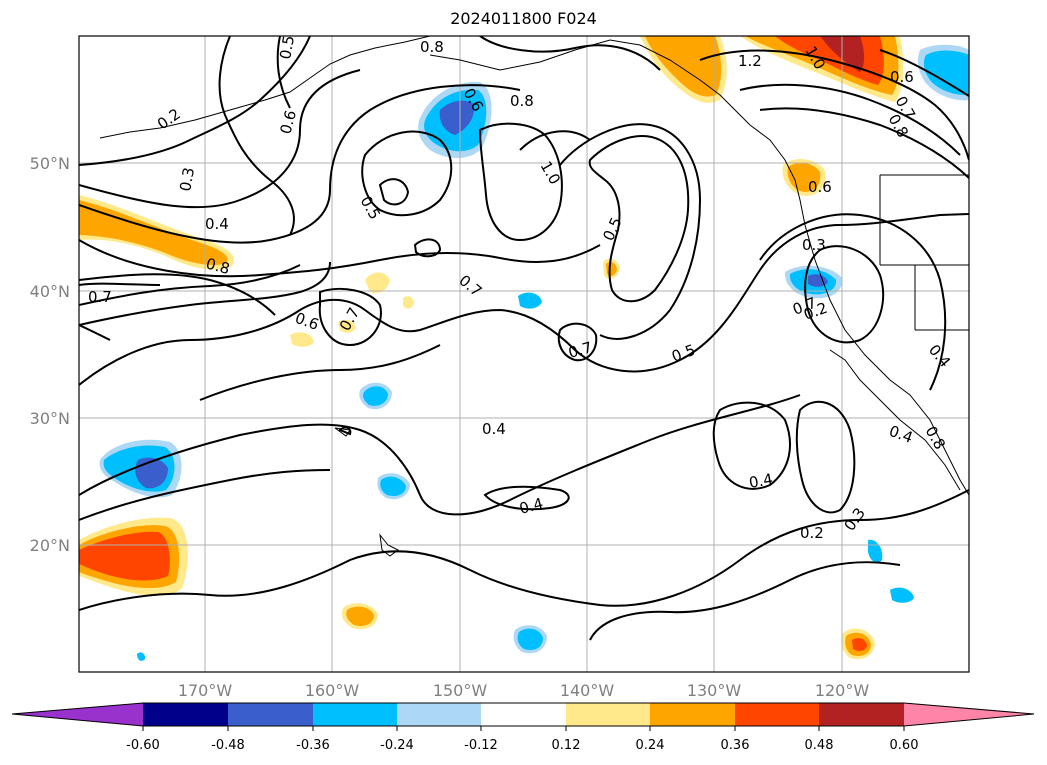 The height and width of the screenshot is (765, 1047). Describe the element at coordinates (812, 533) in the screenshot. I see `contour-label: 0.2` at that location.